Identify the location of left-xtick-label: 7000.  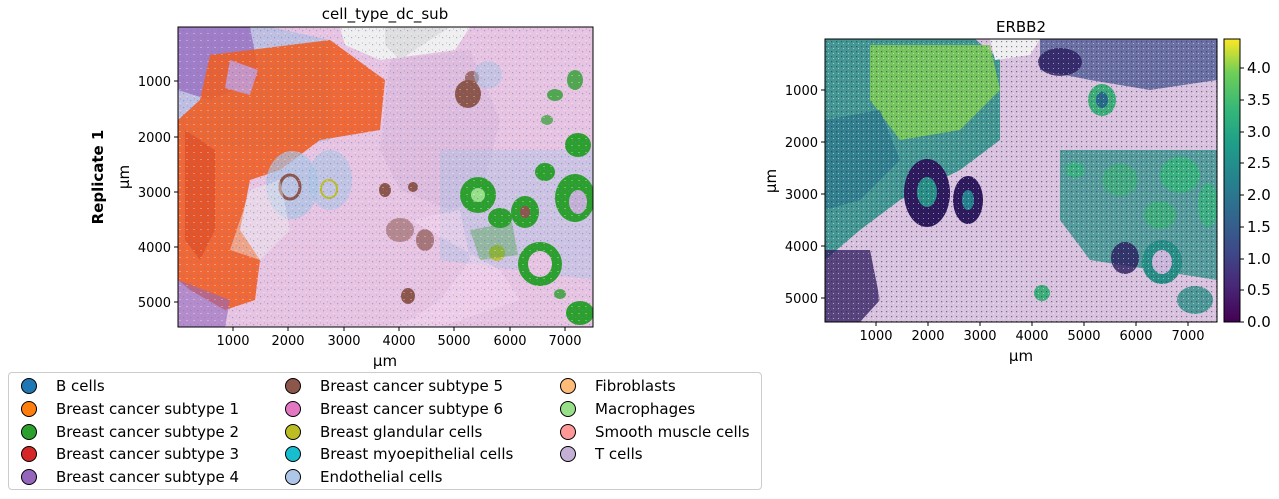
(564, 341).